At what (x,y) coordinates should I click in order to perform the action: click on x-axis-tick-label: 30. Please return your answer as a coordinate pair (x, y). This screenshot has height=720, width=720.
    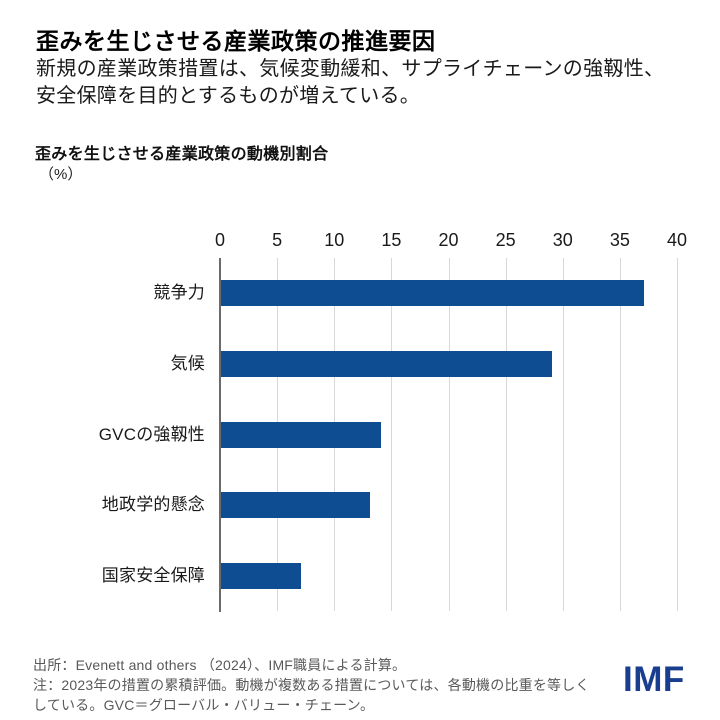
    Looking at the image, I should click on (562, 240).